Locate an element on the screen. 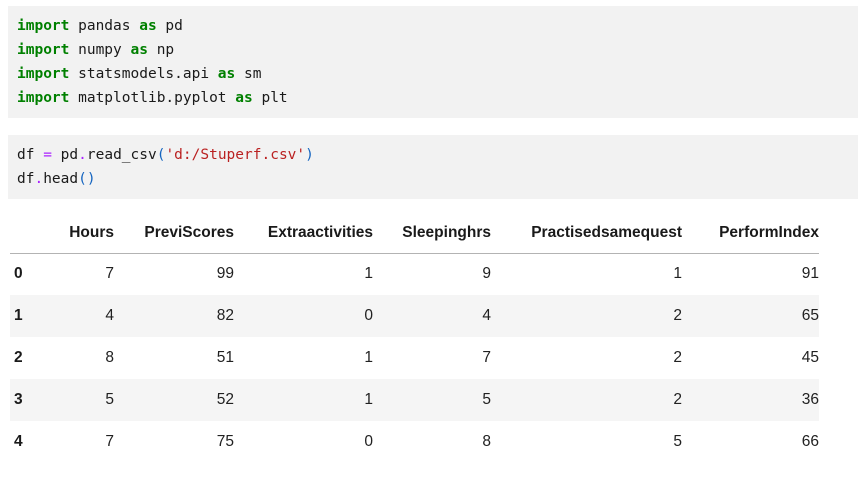 The height and width of the screenshot is (481, 858). table-cell: 45 is located at coordinates (810, 357).